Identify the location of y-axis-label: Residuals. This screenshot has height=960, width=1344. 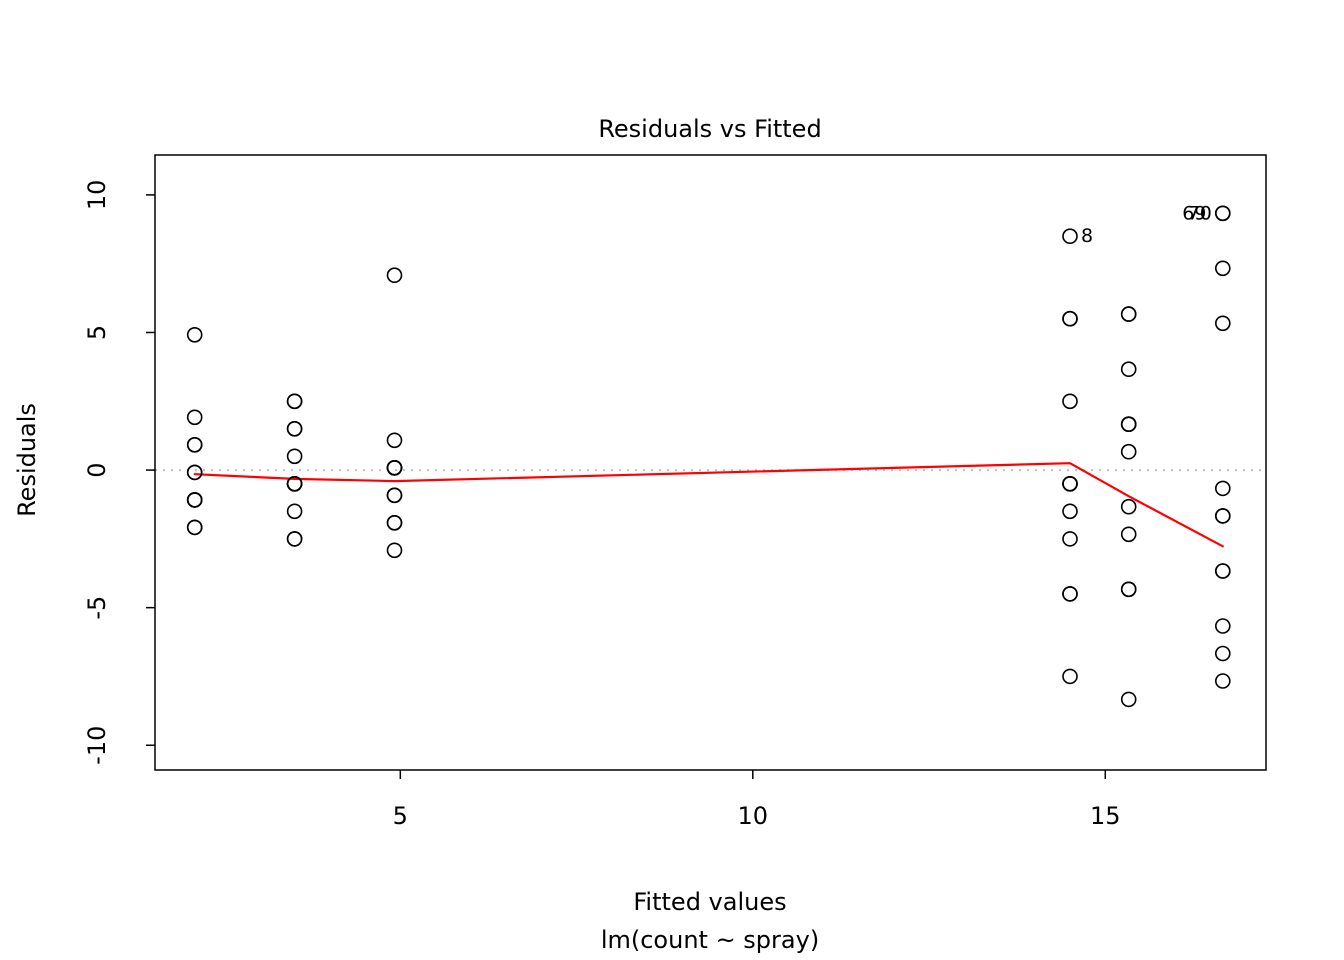
(27, 460).